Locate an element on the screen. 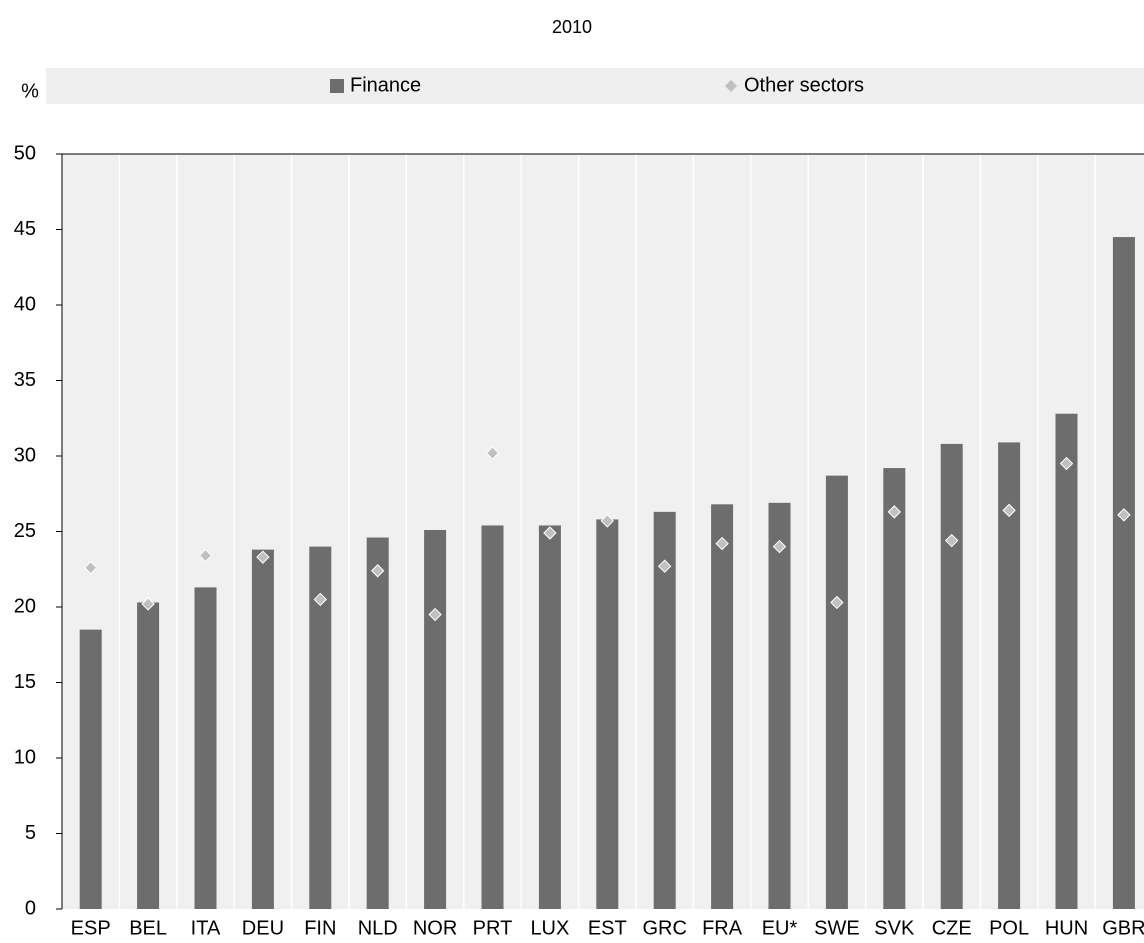  y-tick-label: 0 is located at coordinates (30, 908).